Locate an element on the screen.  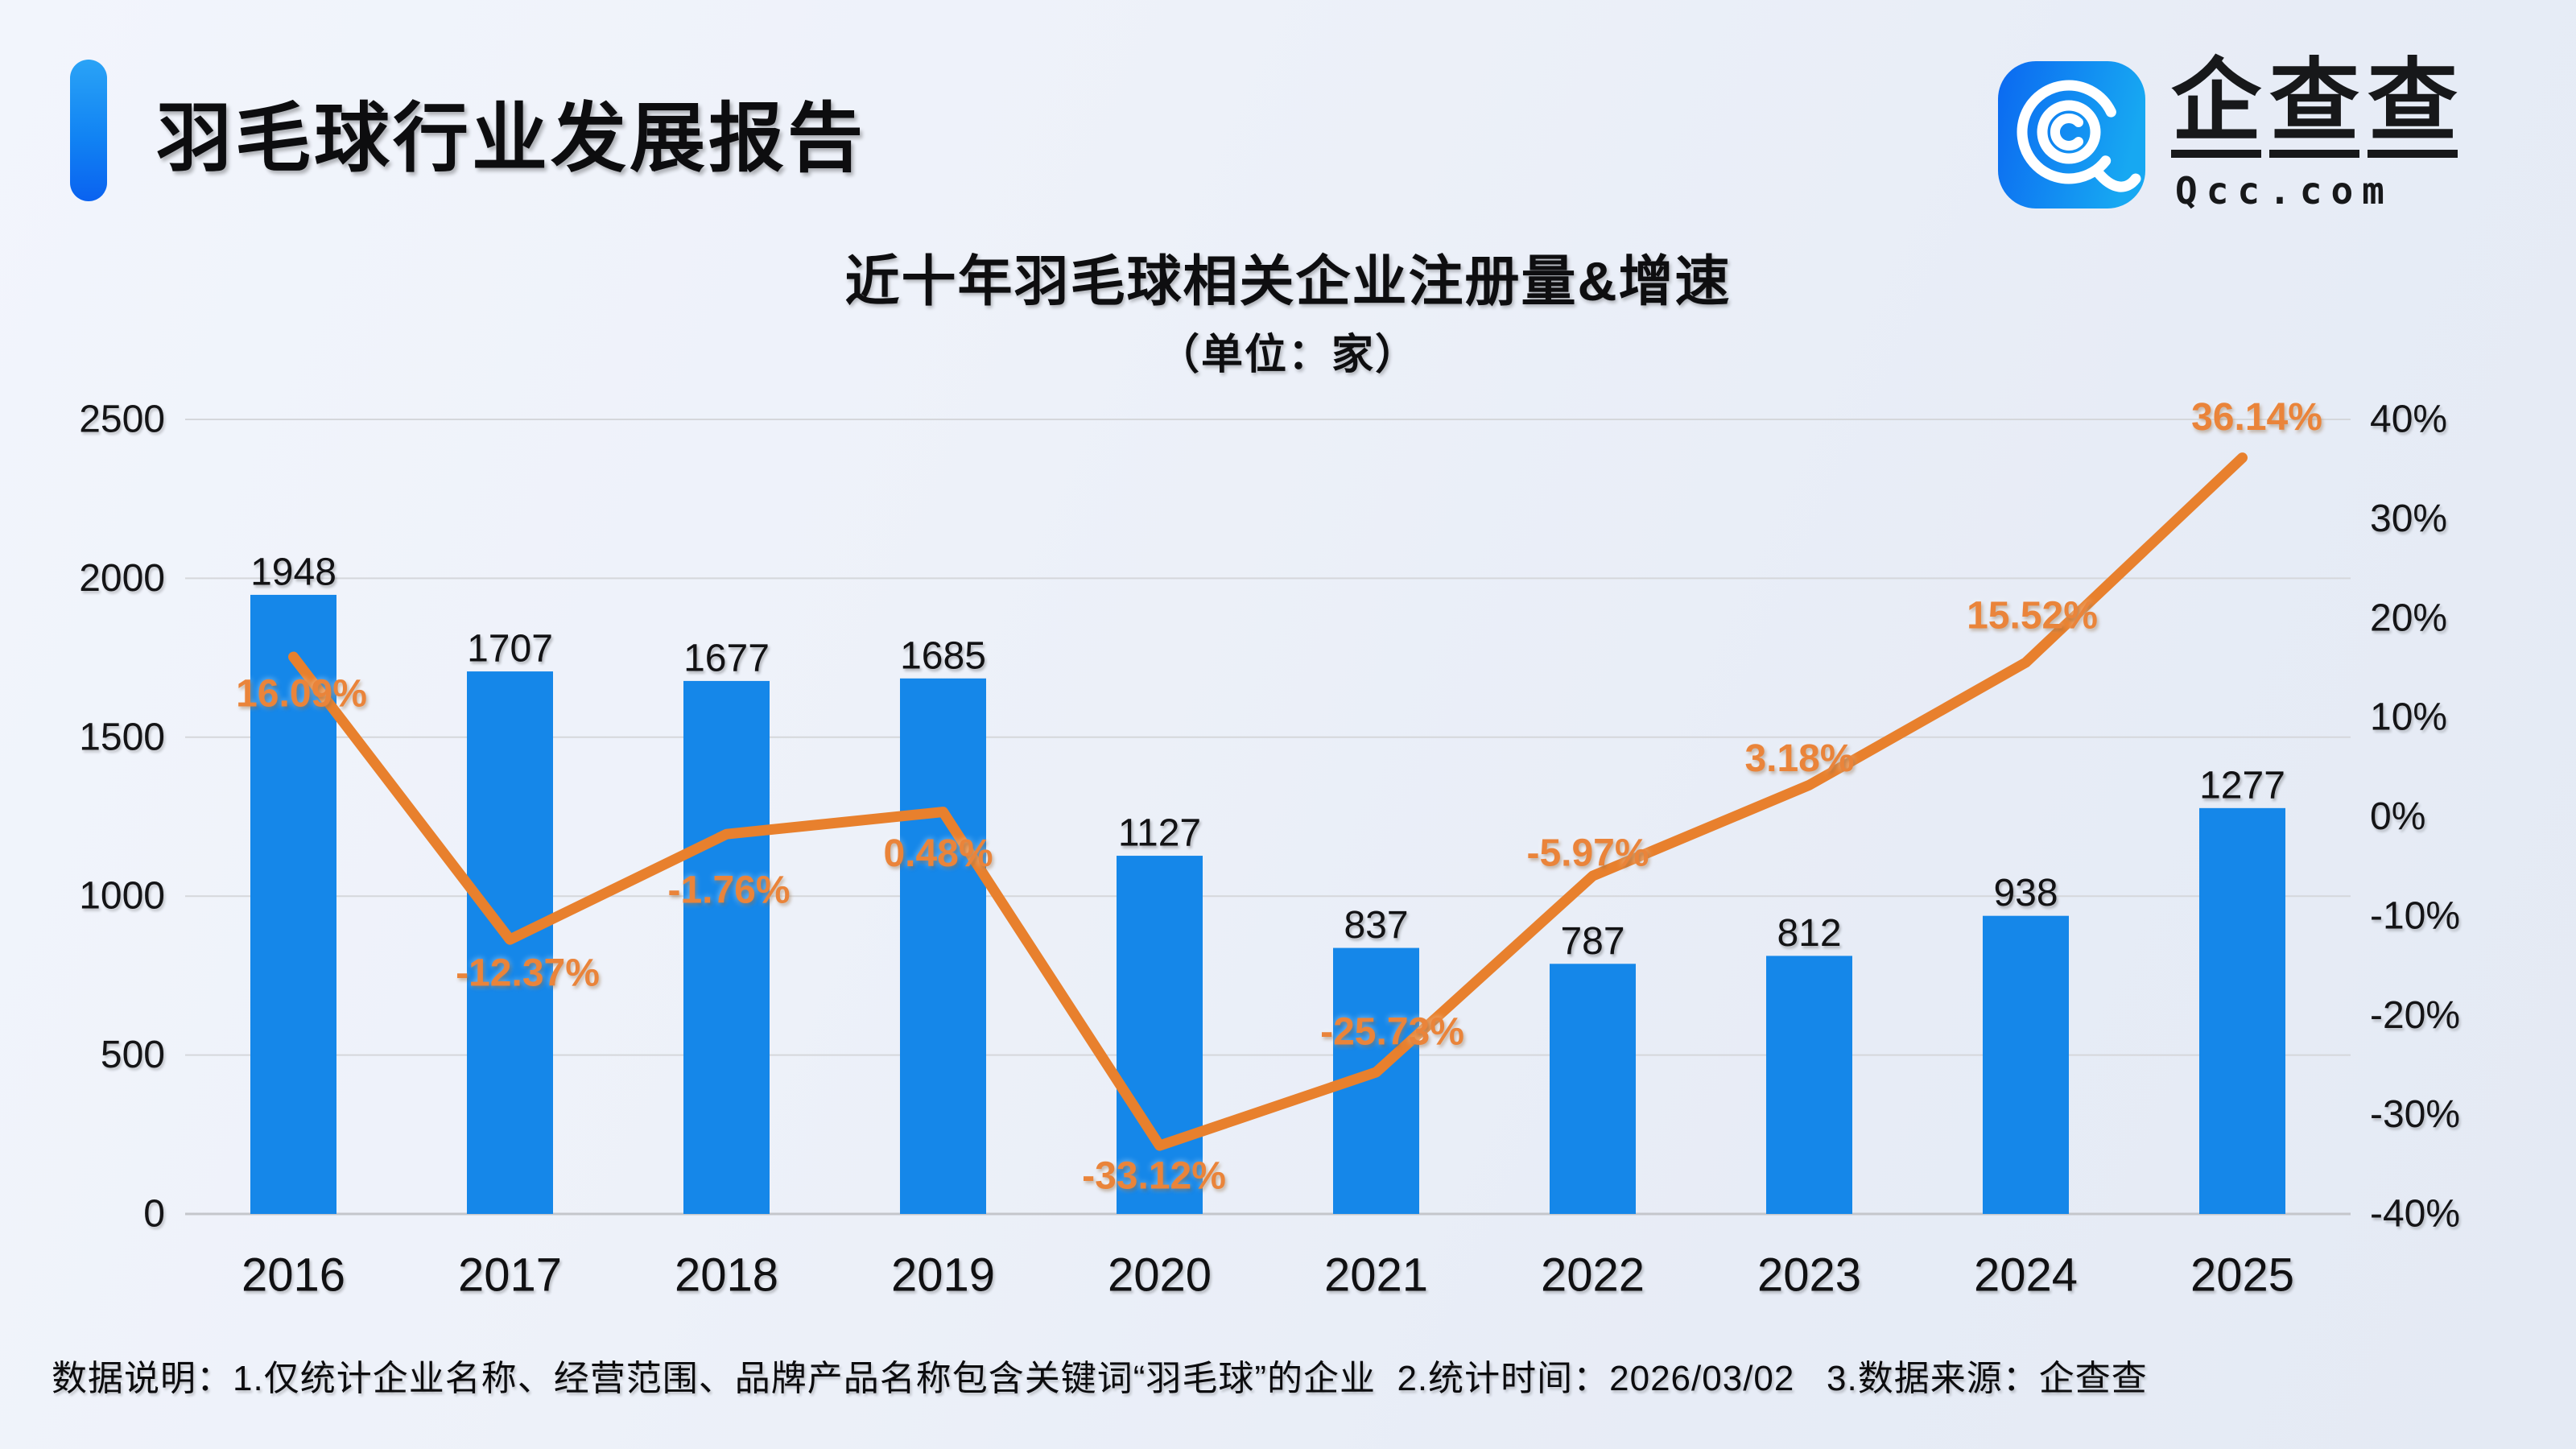
page-title: 羽毛球行业发展报告 is located at coordinates (511, 138).